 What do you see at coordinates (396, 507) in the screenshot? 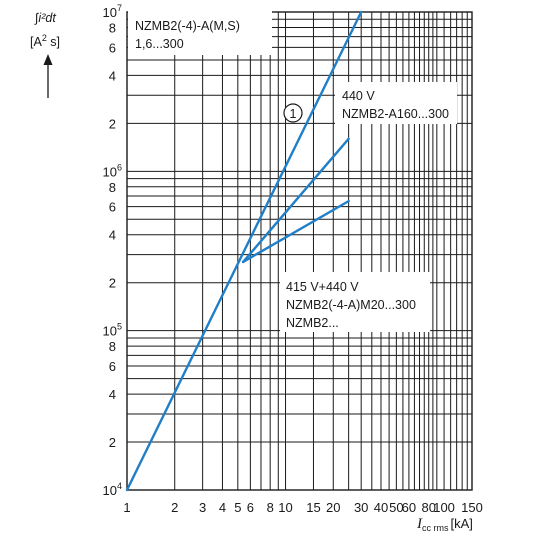
I see `x-tick-label: 50` at bounding box center [396, 507].